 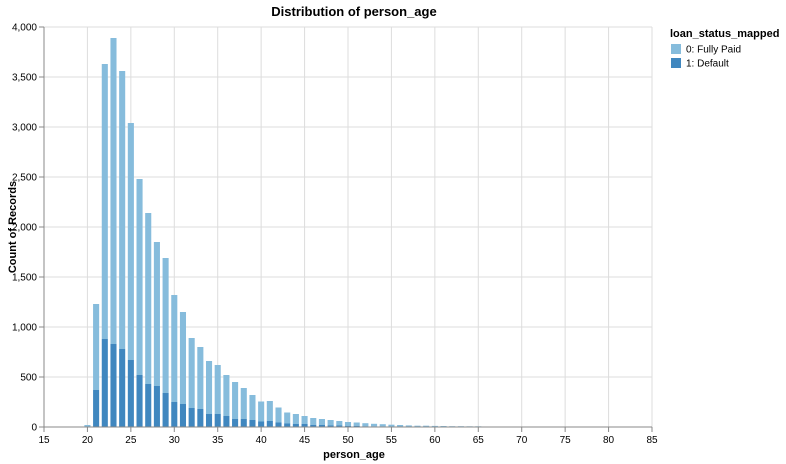 What do you see at coordinates (44, 440) in the screenshot?
I see `x-tick-label: 15` at bounding box center [44, 440].